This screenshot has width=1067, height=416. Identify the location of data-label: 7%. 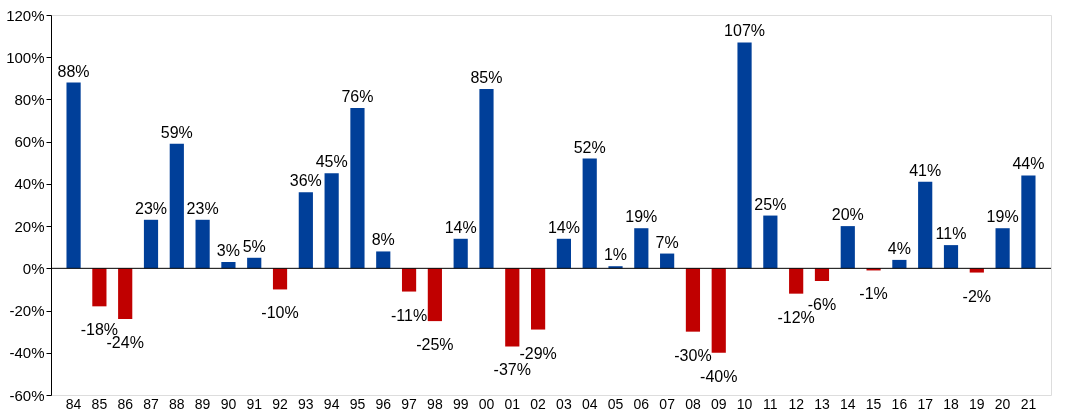
(667, 242).